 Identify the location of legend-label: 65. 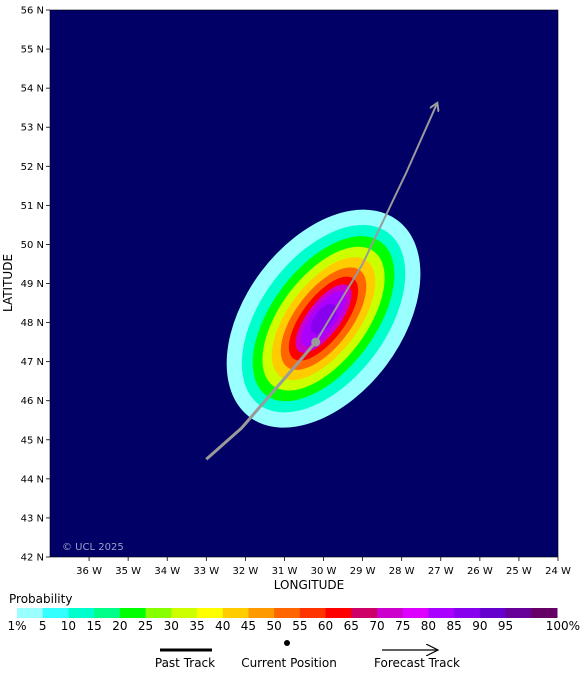
(351, 626).